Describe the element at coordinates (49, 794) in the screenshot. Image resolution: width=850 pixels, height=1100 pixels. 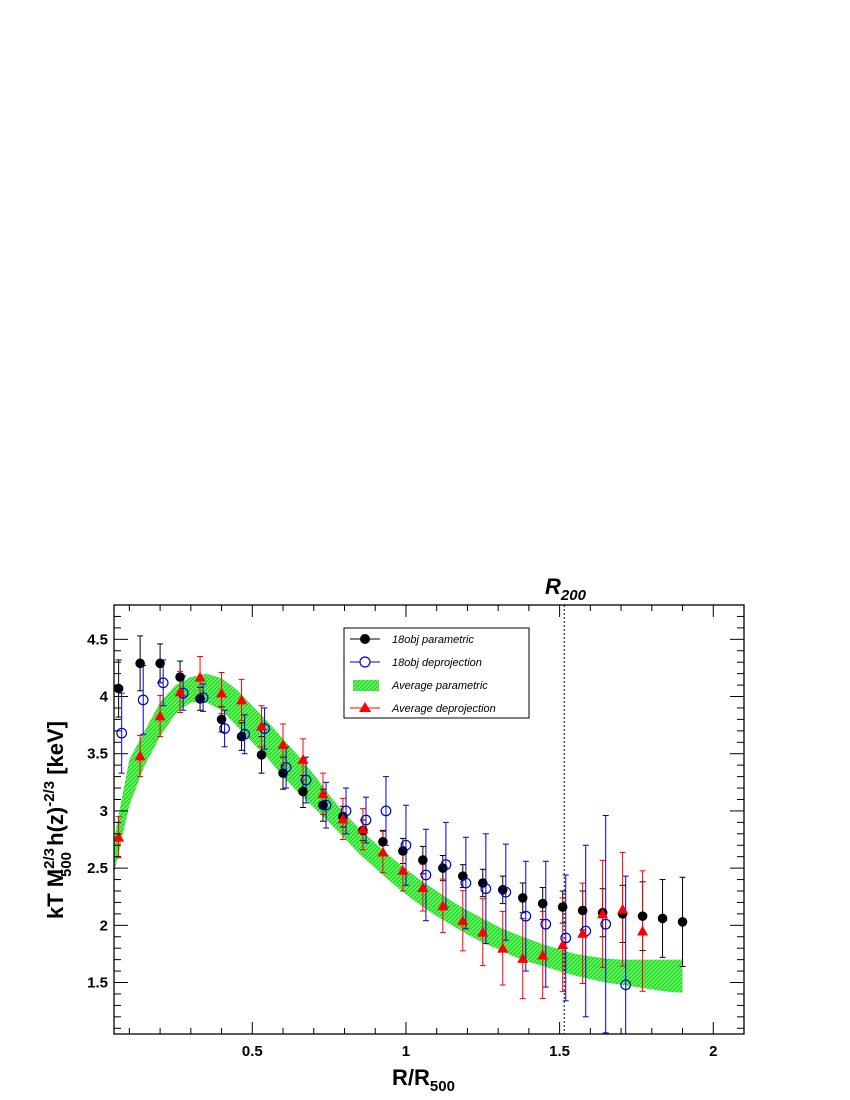
I see `y-axis-title-sup2: -2/3` at that location.